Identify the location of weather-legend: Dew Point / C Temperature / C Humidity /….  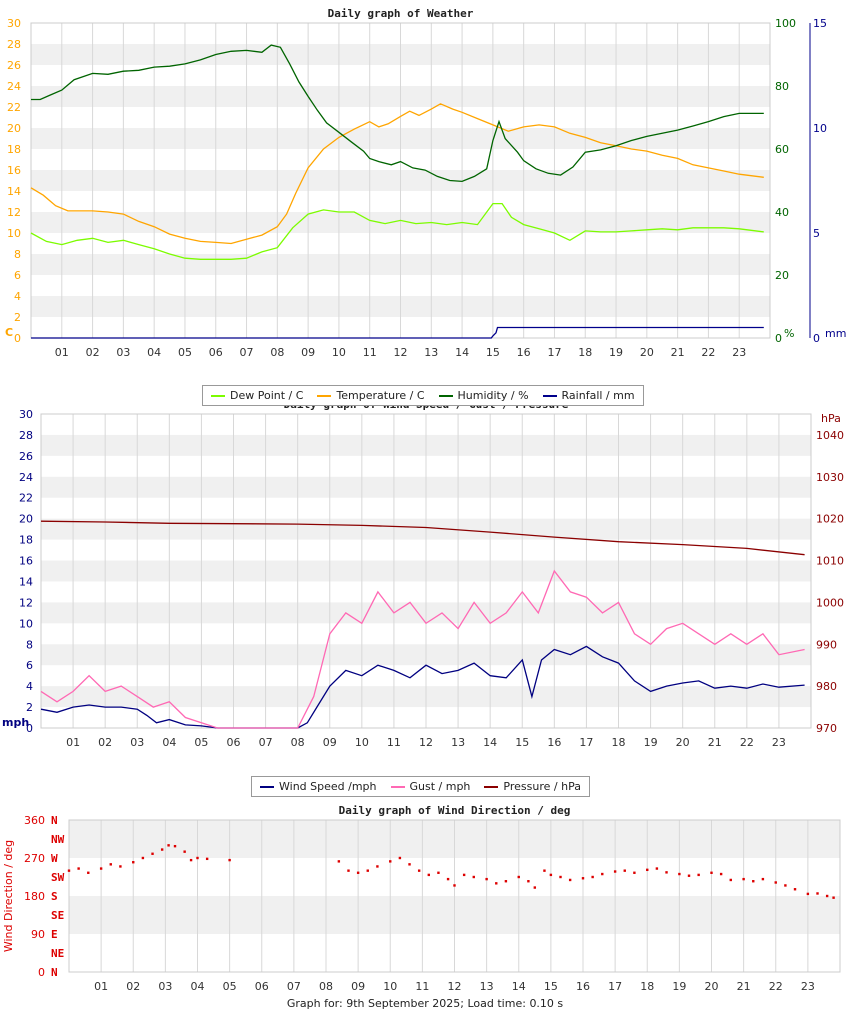
(423, 395).